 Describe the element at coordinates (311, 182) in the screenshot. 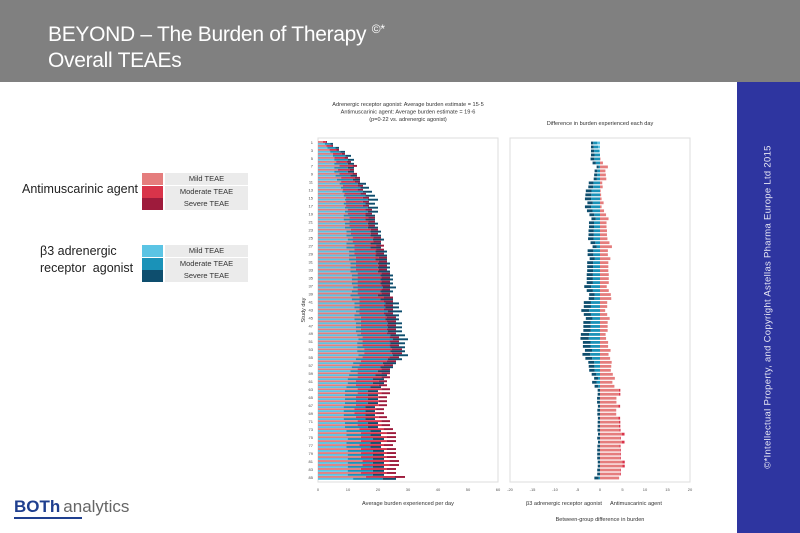

I see `y-tick-label: 11` at that location.